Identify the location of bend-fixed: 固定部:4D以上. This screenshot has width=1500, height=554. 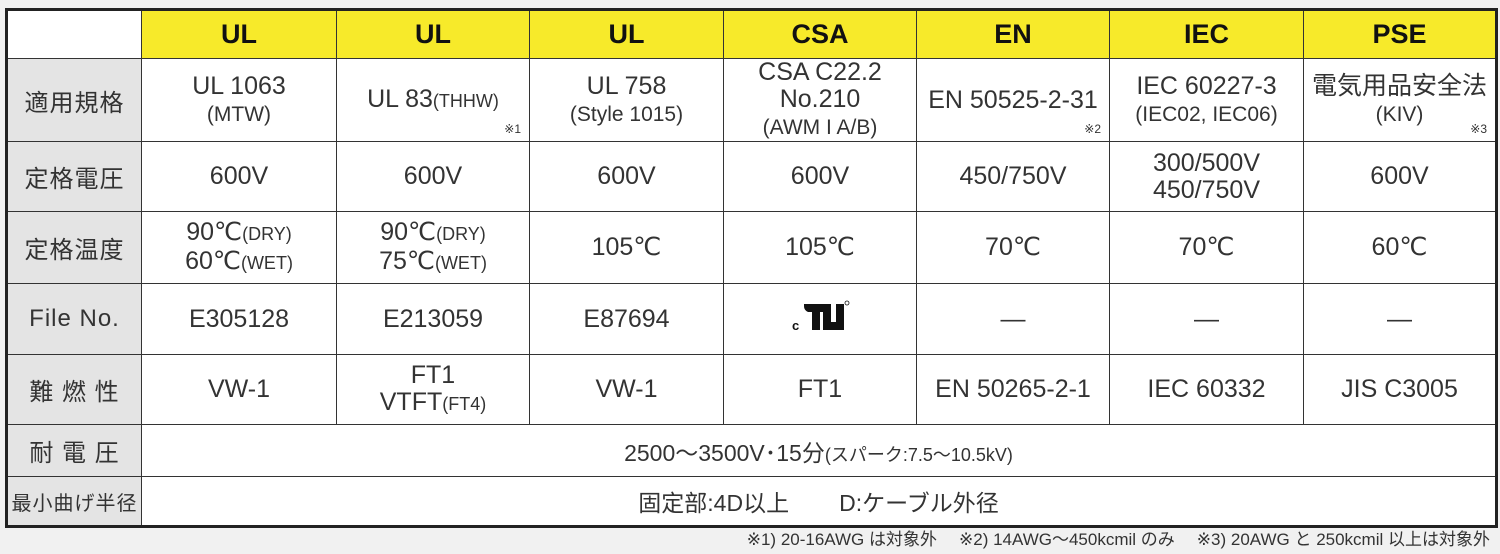
(714, 503).